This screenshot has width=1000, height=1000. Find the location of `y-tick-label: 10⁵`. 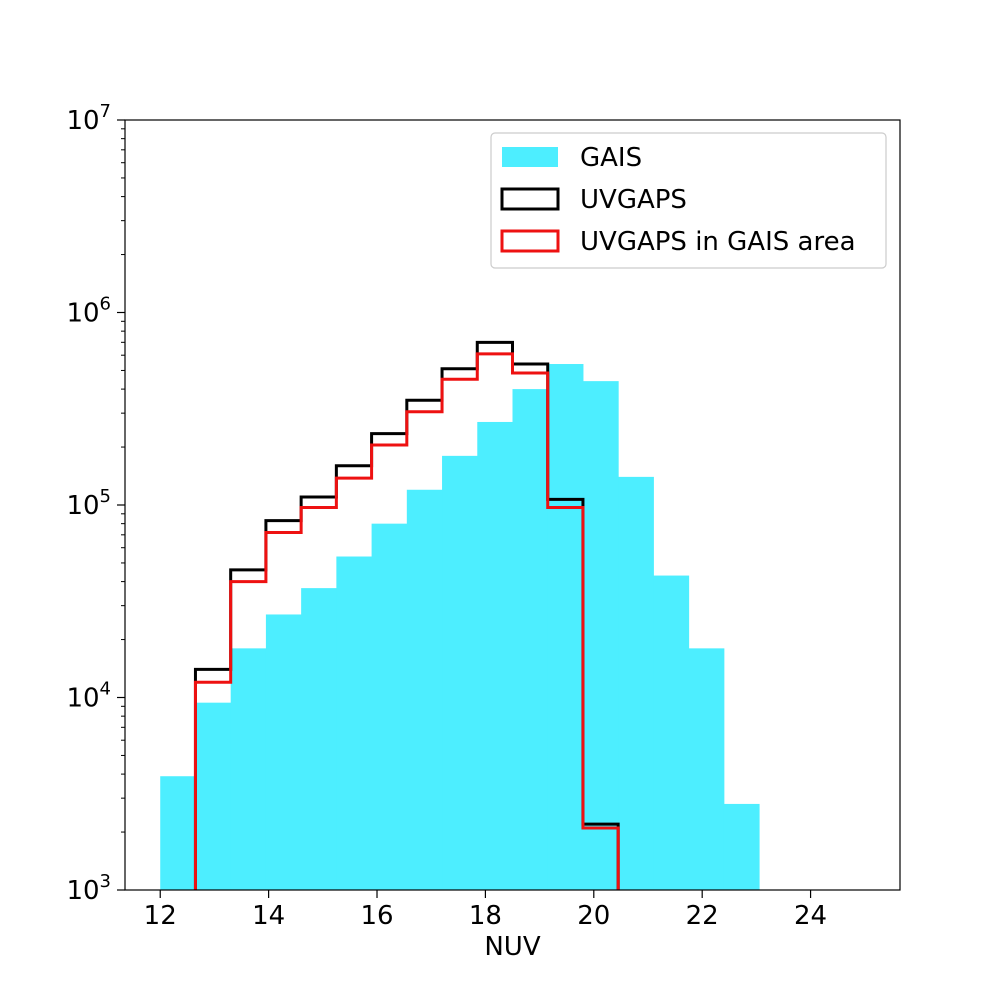

y-tick-label: 10⁵ is located at coordinates (88, 503).